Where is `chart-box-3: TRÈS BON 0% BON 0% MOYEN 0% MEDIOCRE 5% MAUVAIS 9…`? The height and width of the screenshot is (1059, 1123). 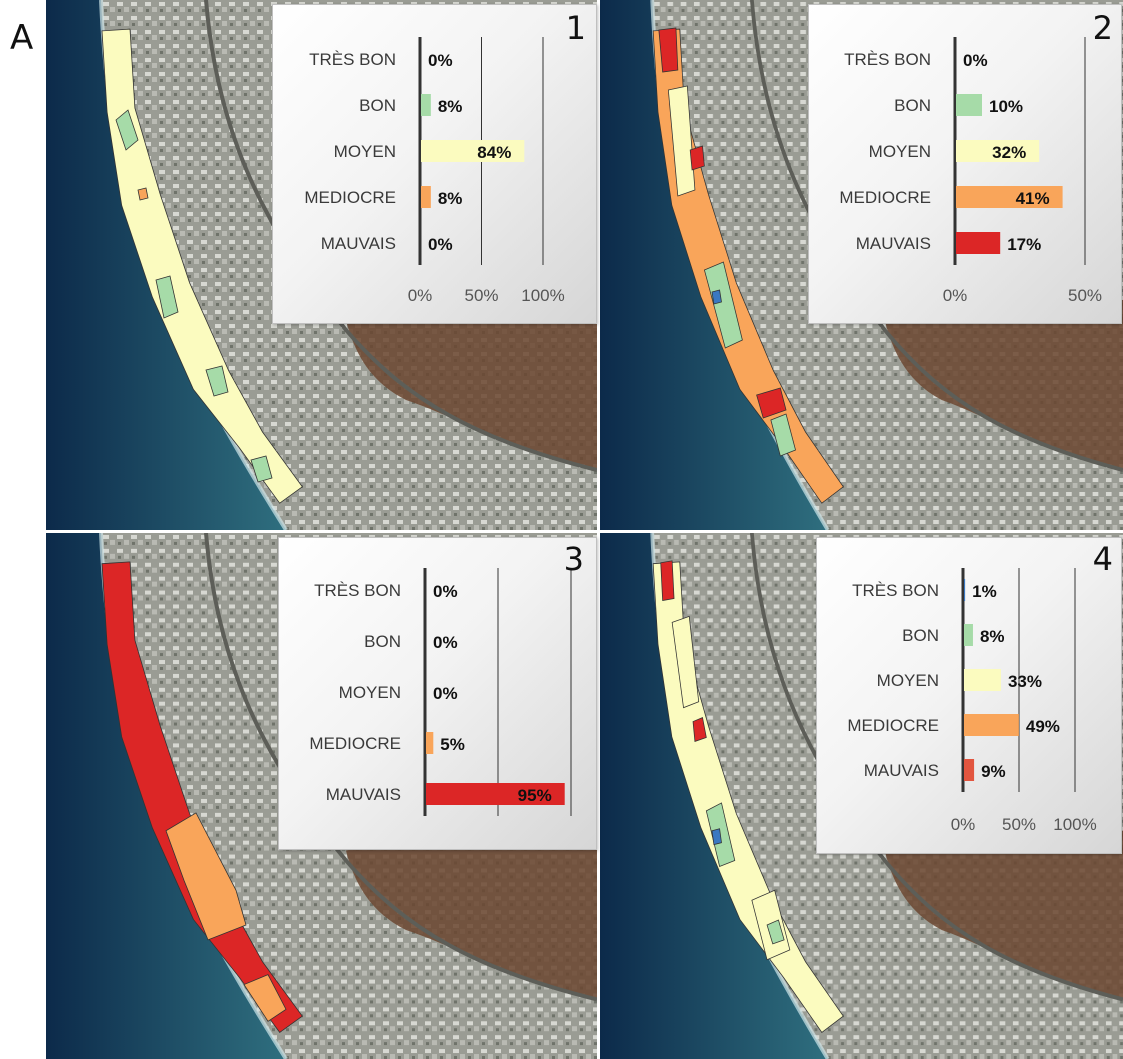 chart-box-3: TRÈS BON 0% BON 0% MOYEN 0% MEDIOCRE 5% MAUVAIS 9… is located at coordinates (437, 693).